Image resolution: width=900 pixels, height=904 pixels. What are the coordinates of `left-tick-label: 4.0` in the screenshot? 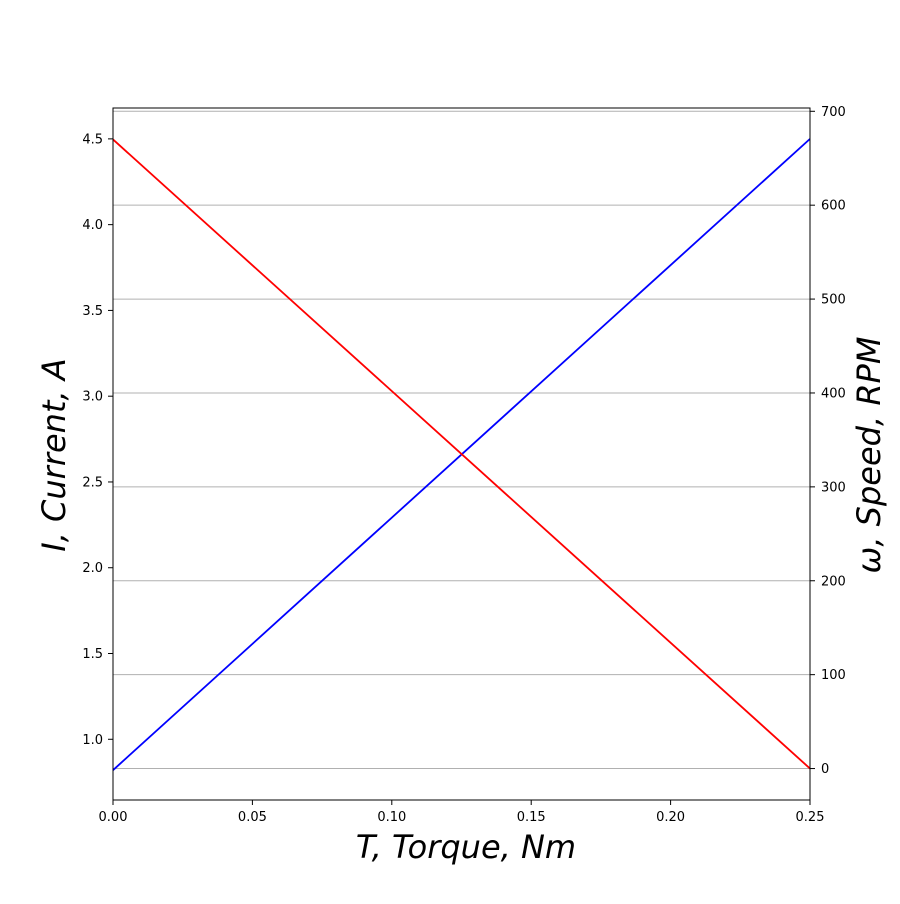 It's located at (92, 225).